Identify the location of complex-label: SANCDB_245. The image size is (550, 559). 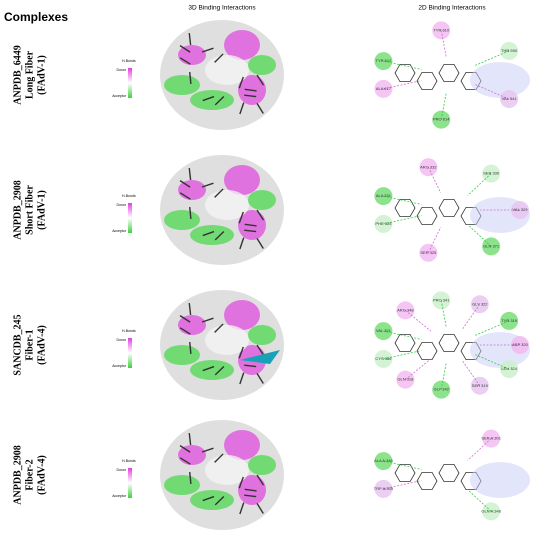
(17, 344).